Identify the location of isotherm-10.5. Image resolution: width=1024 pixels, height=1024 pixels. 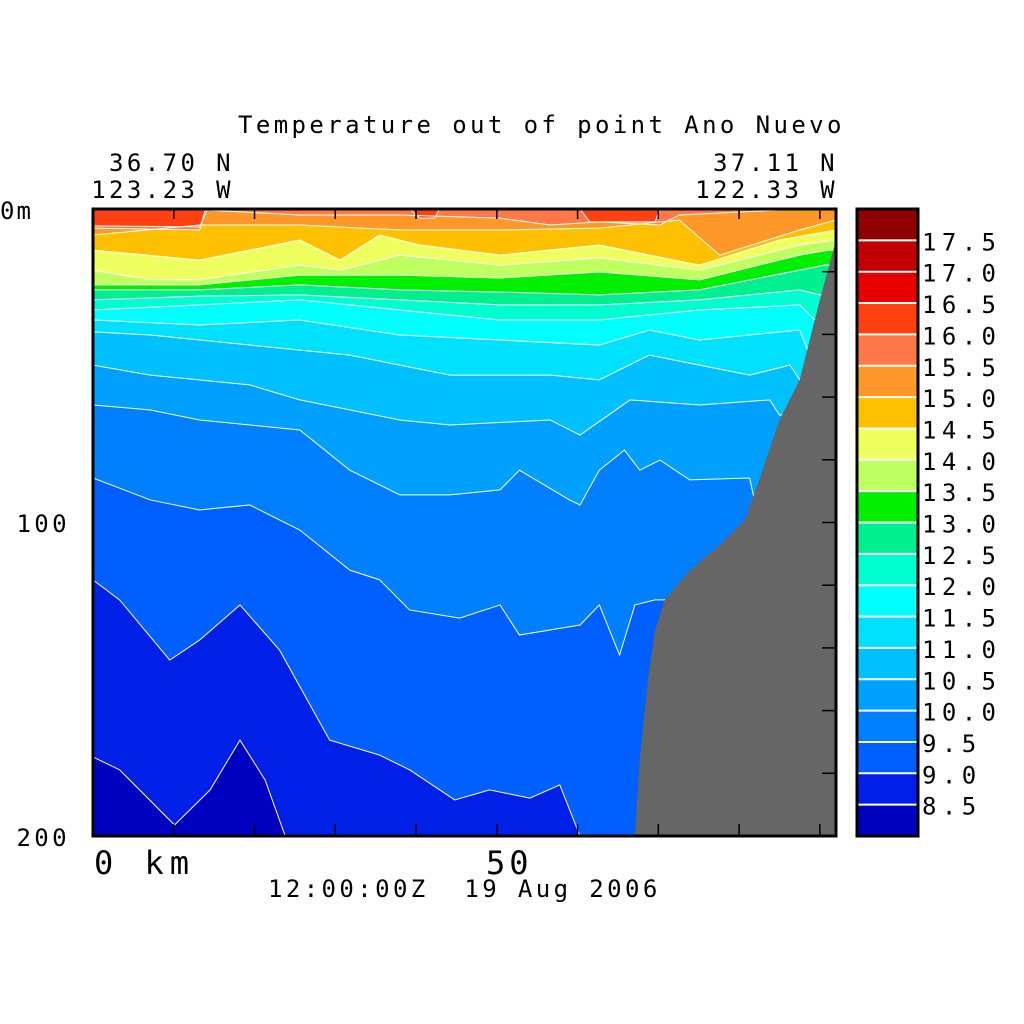
(464, 400).